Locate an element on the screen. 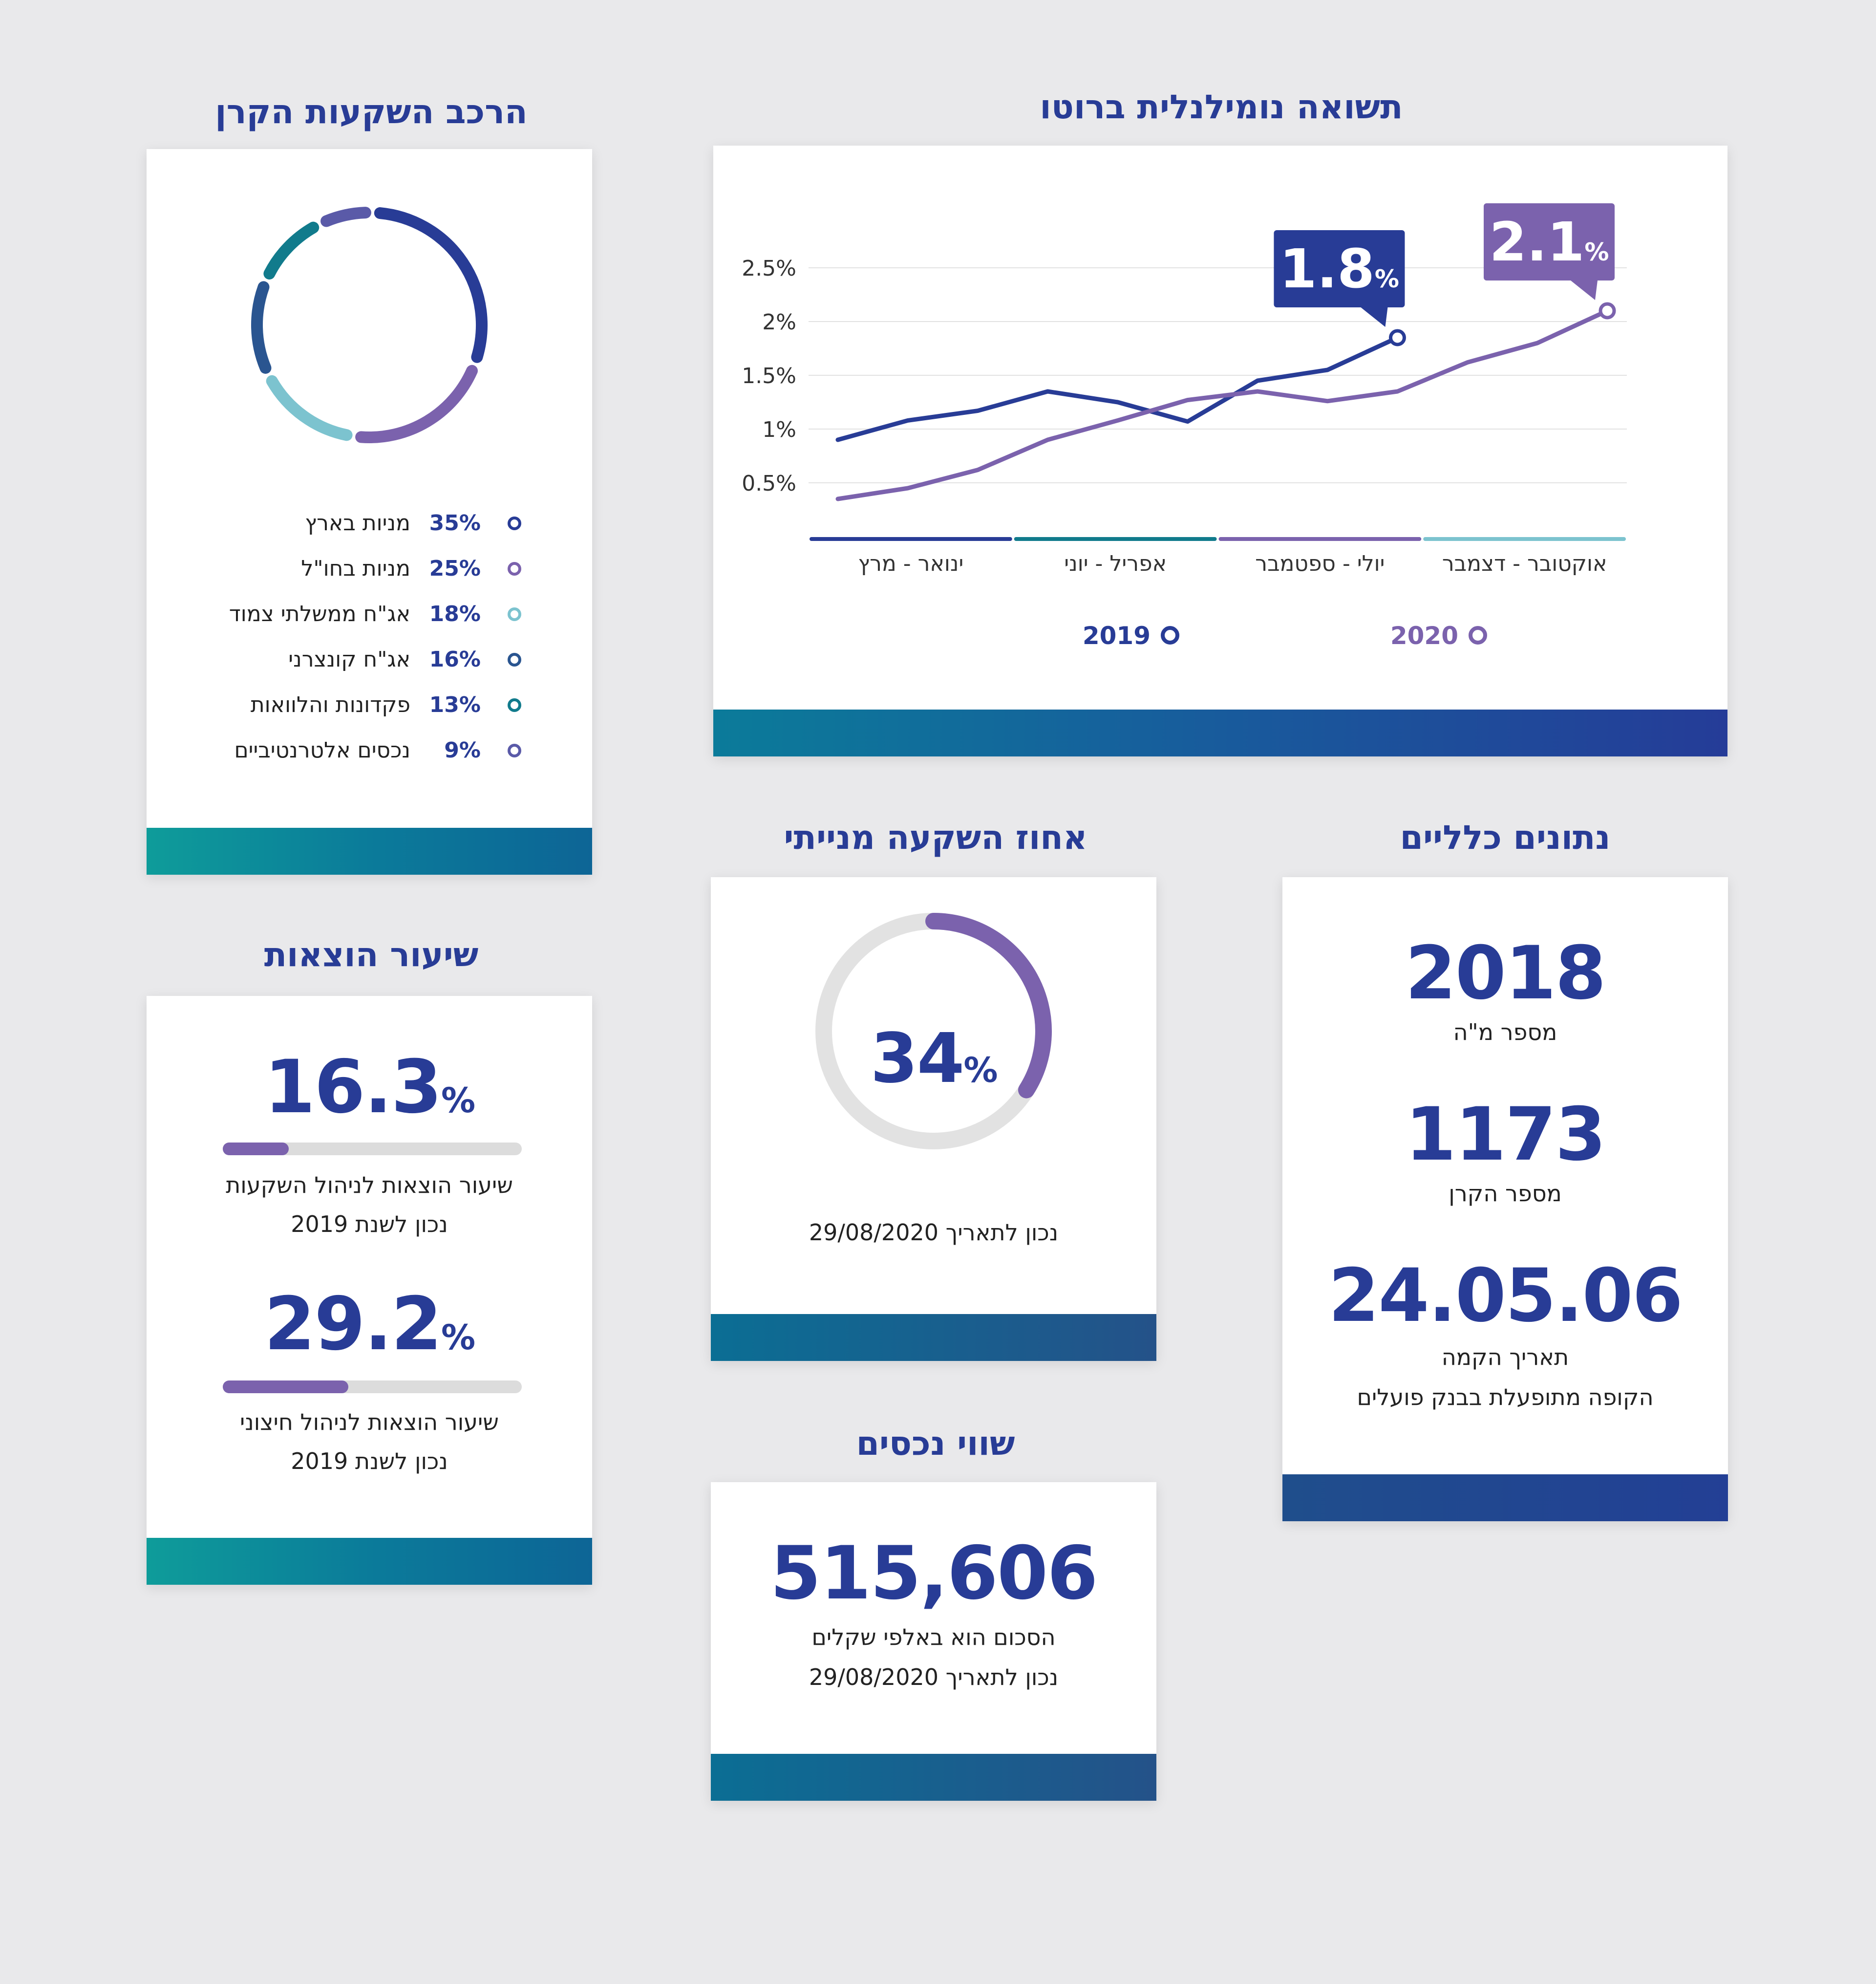 Image resolution: width=1876 pixels, height=1984 pixels. y-tick-label: 1.5% is located at coordinates (769, 376).